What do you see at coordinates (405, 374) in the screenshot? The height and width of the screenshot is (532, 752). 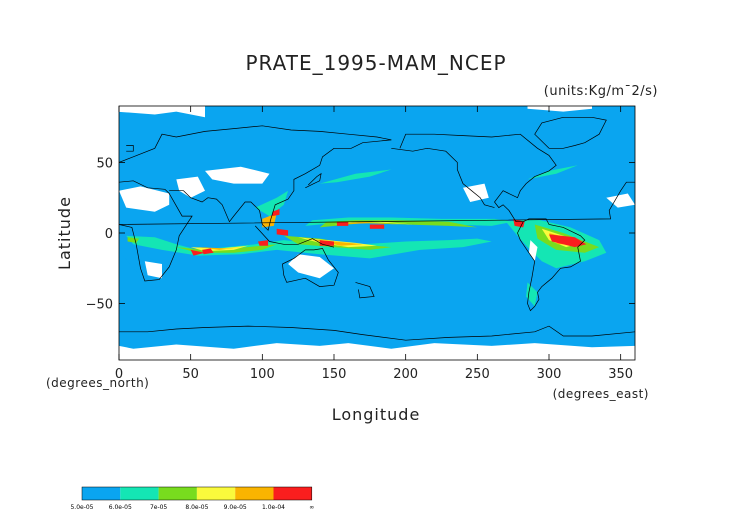 I see `x-tick-label: 200` at bounding box center [405, 374].